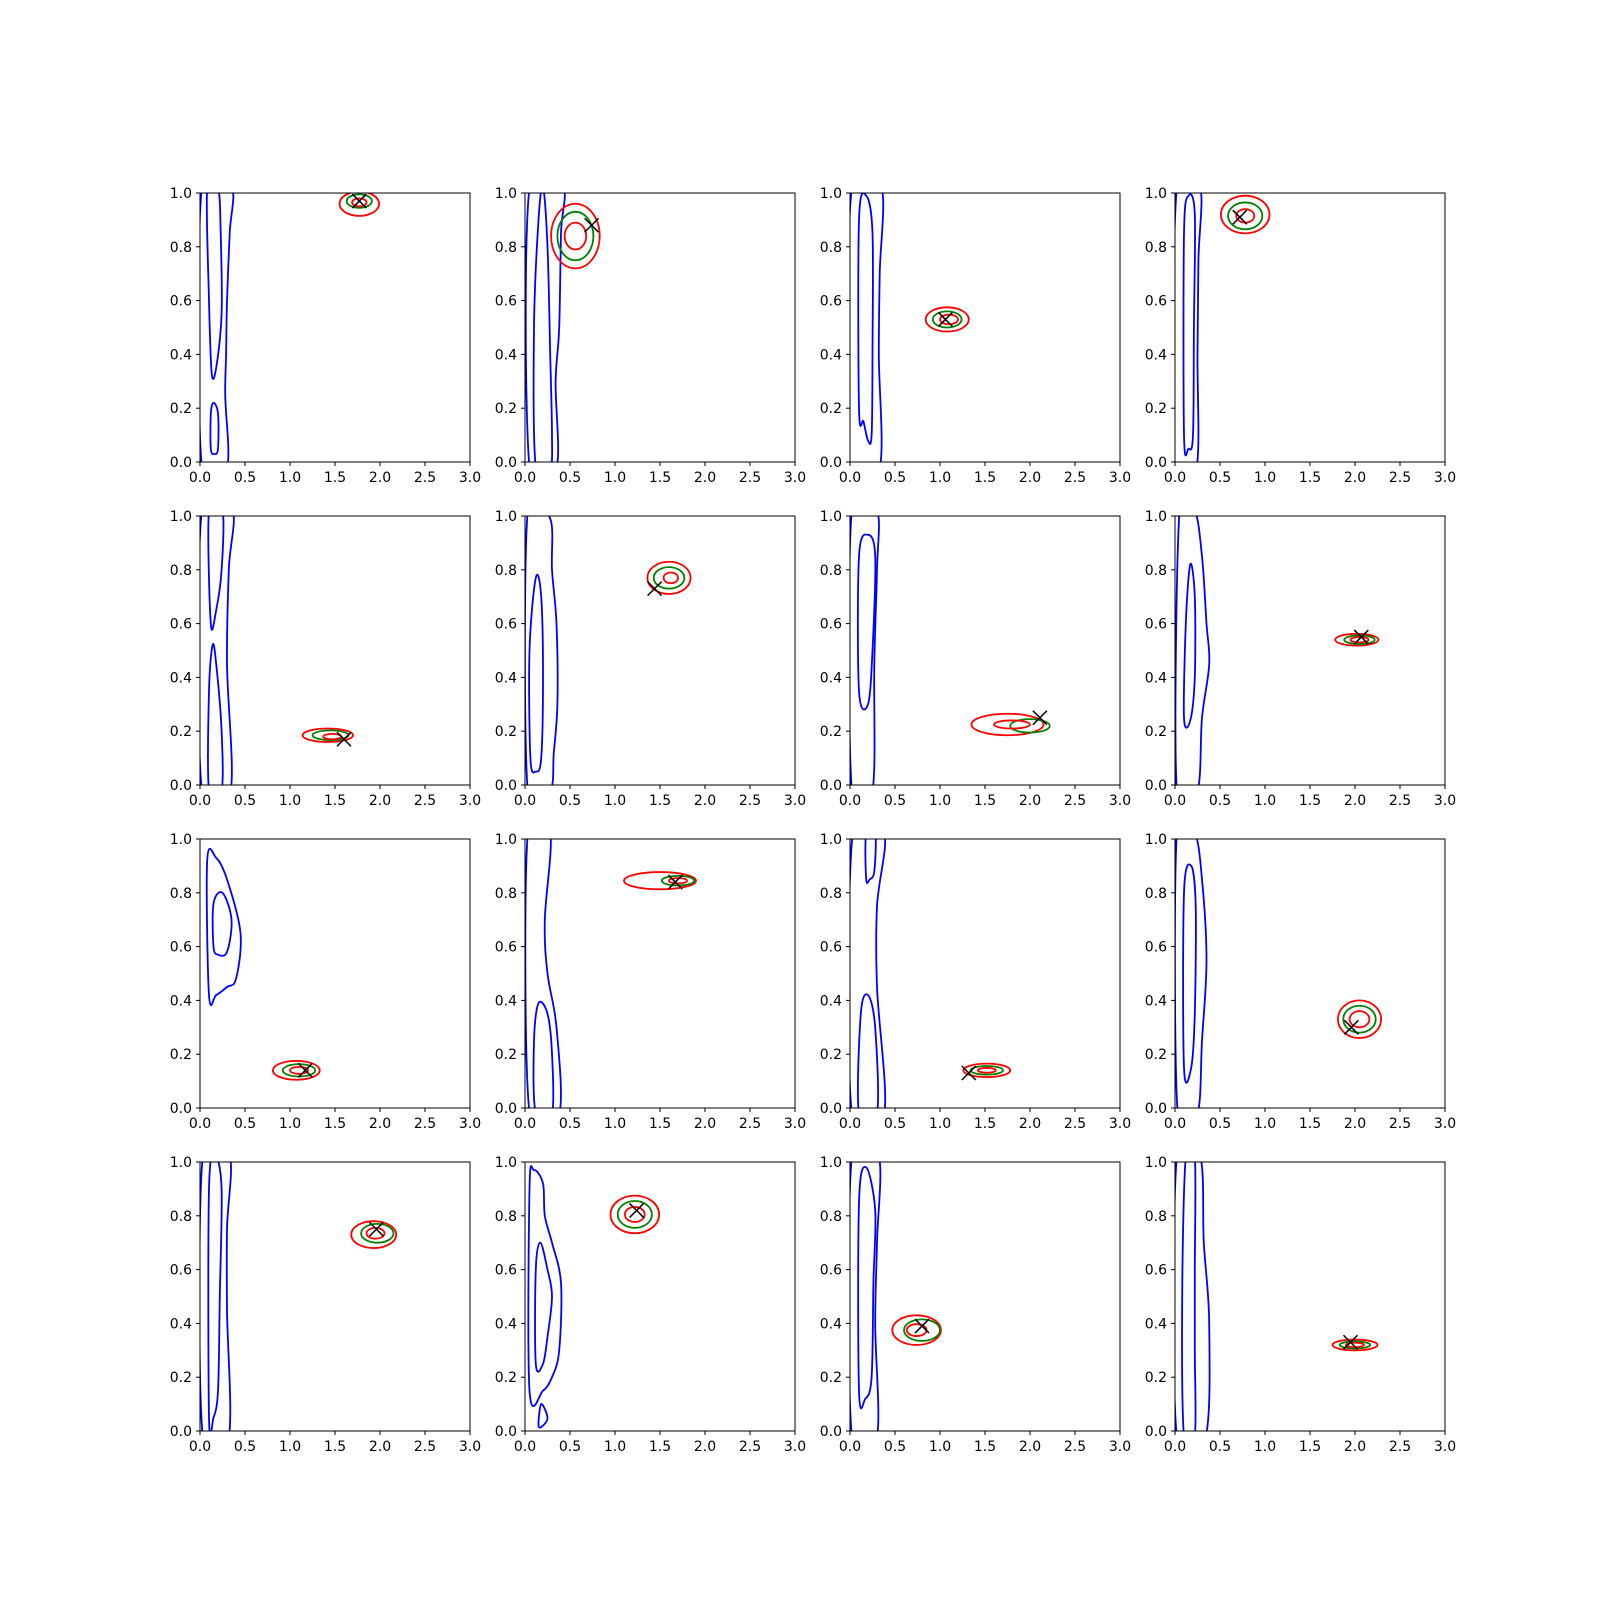 The width and height of the screenshot is (1600, 1600). I want to click on subplot-6: 0.0 0.5 1.0 1.5 2.0 2.5 3.0 0.0 0.2 0.4 0.6 0.8 1.0, so click(650, 659).